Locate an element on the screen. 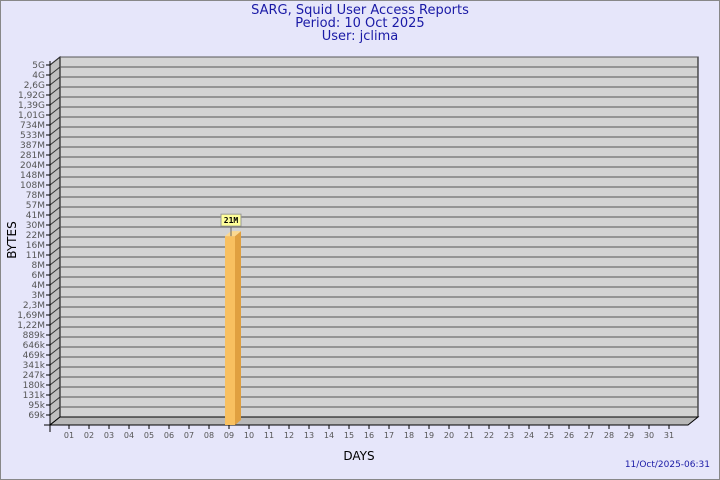 The width and height of the screenshot is (720, 480). y-tick-label: 4M is located at coordinates (39, 286).